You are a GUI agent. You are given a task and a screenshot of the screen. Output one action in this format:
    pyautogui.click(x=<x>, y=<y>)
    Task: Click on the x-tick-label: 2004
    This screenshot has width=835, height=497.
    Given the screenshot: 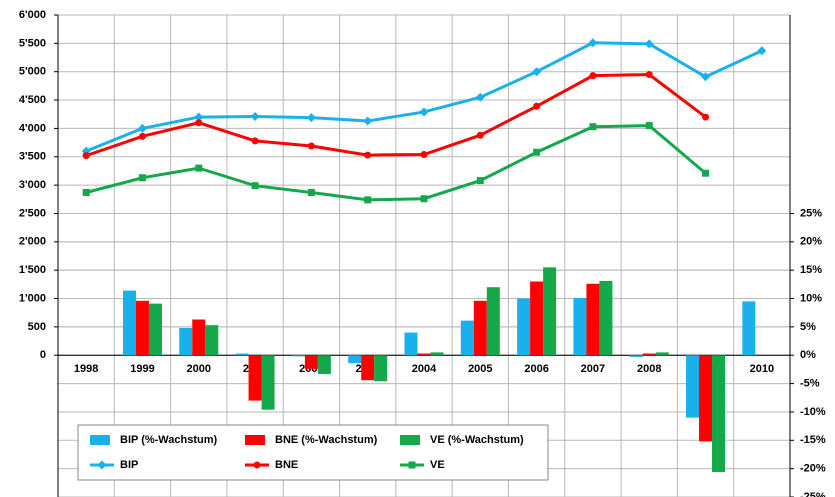 What is the action you would take?
    pyautogui.click(x=424, y=369)
    